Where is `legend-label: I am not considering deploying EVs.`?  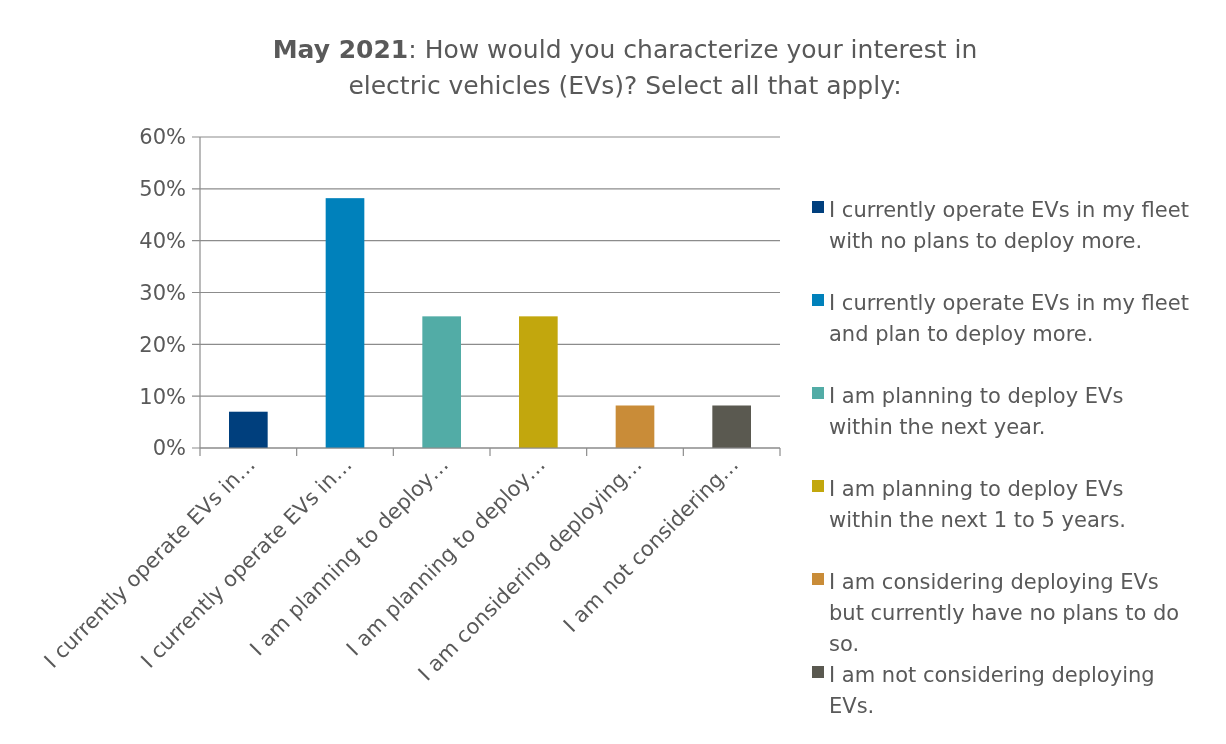 legend-label: I am not considering deploying EVs. is located at coordinates (992, 691).